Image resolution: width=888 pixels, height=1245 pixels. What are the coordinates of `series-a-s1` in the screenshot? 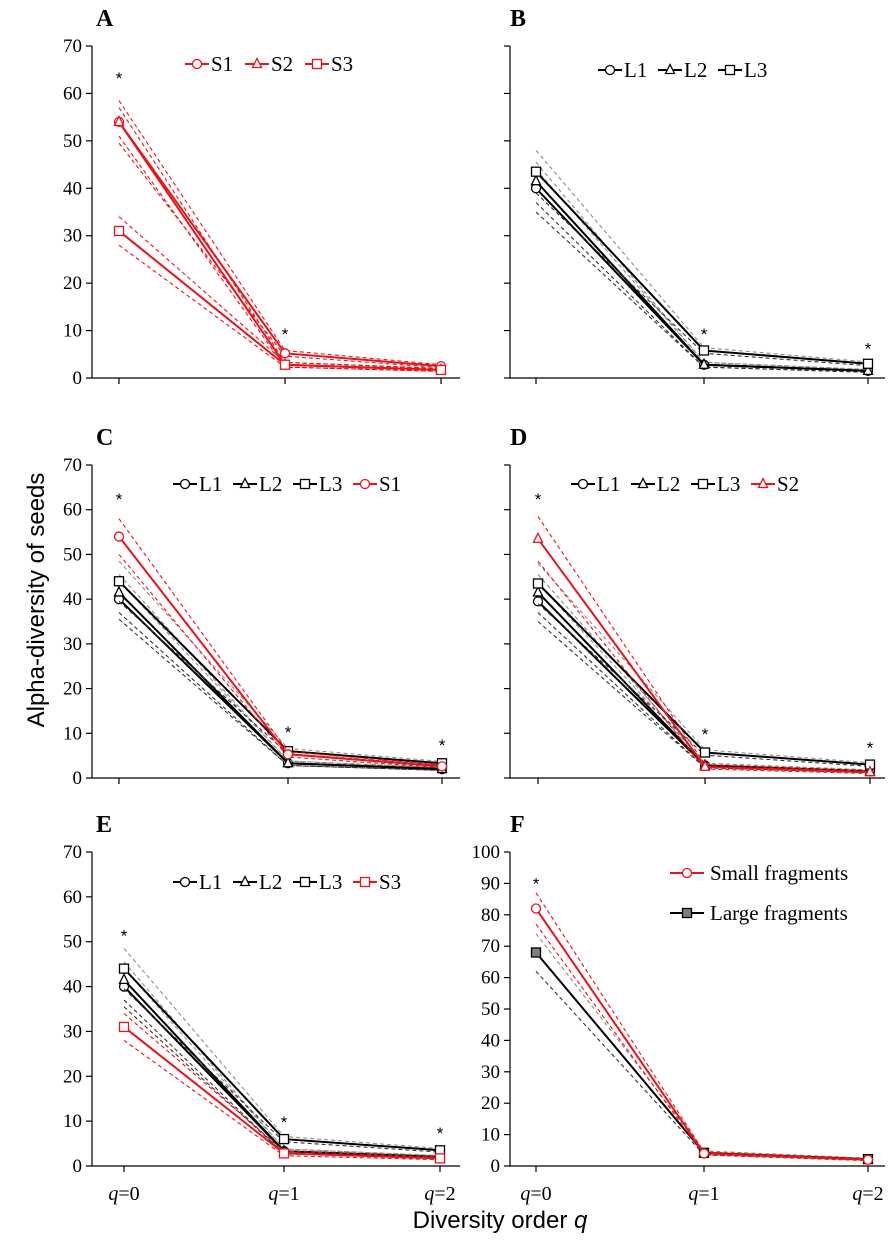 It's located at (280, 236).